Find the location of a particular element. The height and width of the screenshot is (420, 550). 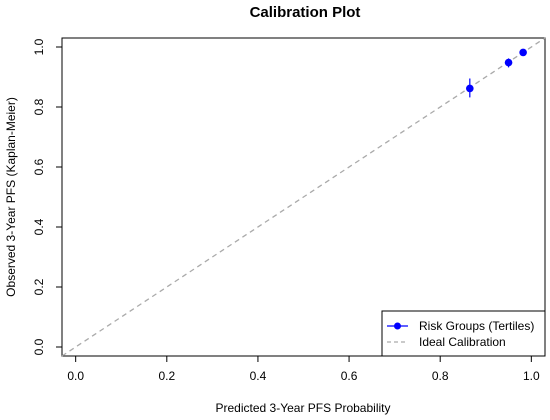

legend-box is located at coordinates (463, 333).